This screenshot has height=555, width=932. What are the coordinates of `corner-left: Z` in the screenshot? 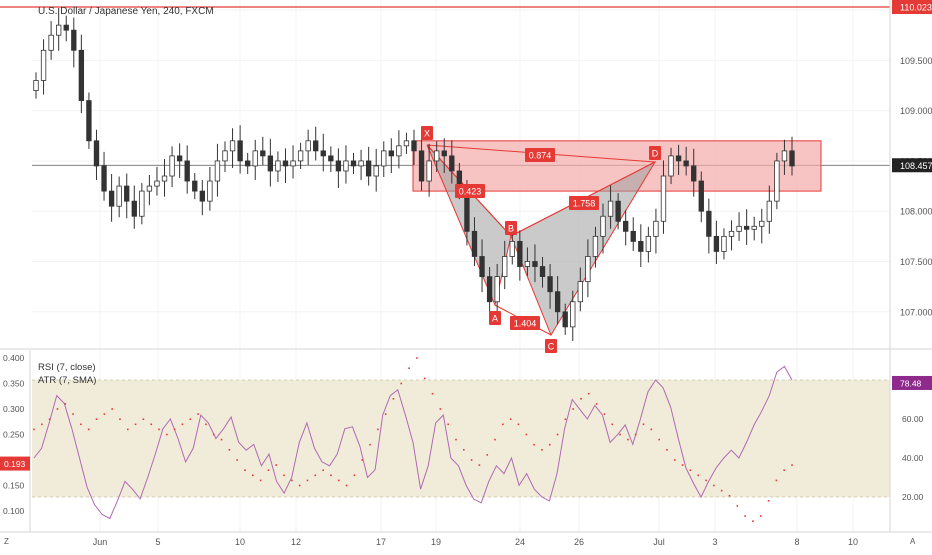 It's located at (6, 541).